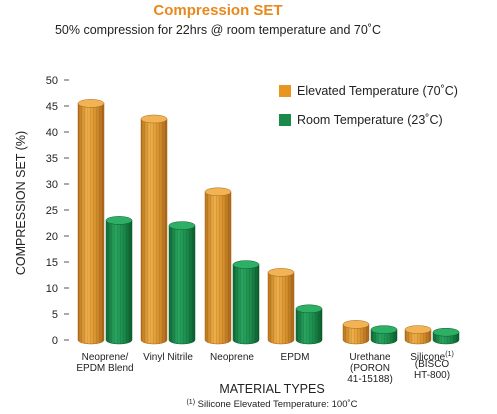 This screenshot has height=414, width=497. What do you see at coordinates (52, 263) in the screenshot?
I see `y-tick-label: 15` at bounding box center [52, 263].